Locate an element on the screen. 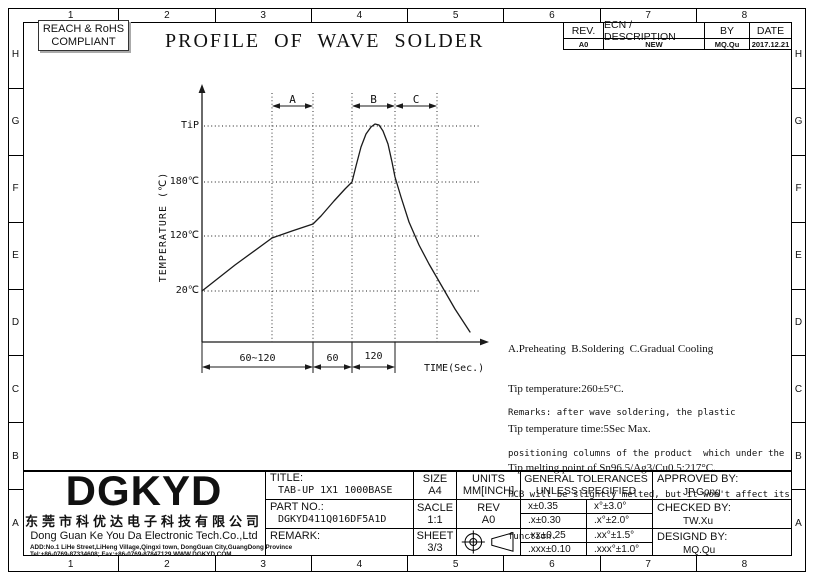 This screenshot has height=579, width=815. scale-value: 1:1 is located at coordinates (435, 519).